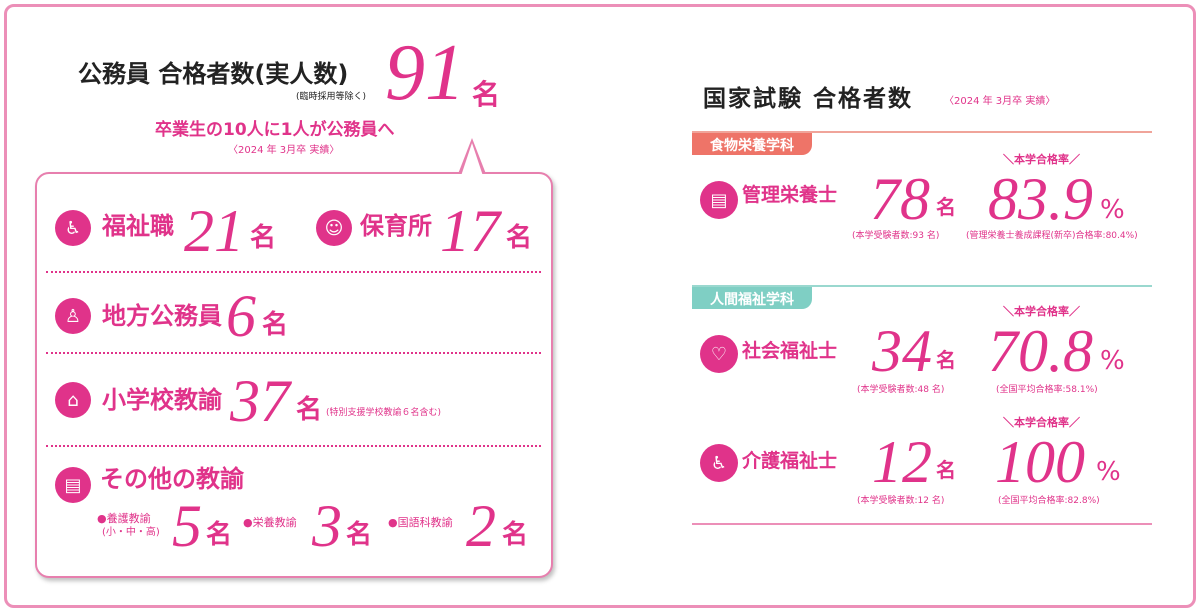 The image size is (1200, 612). I want to click on exam-rate: 100, so click(1040, 462).